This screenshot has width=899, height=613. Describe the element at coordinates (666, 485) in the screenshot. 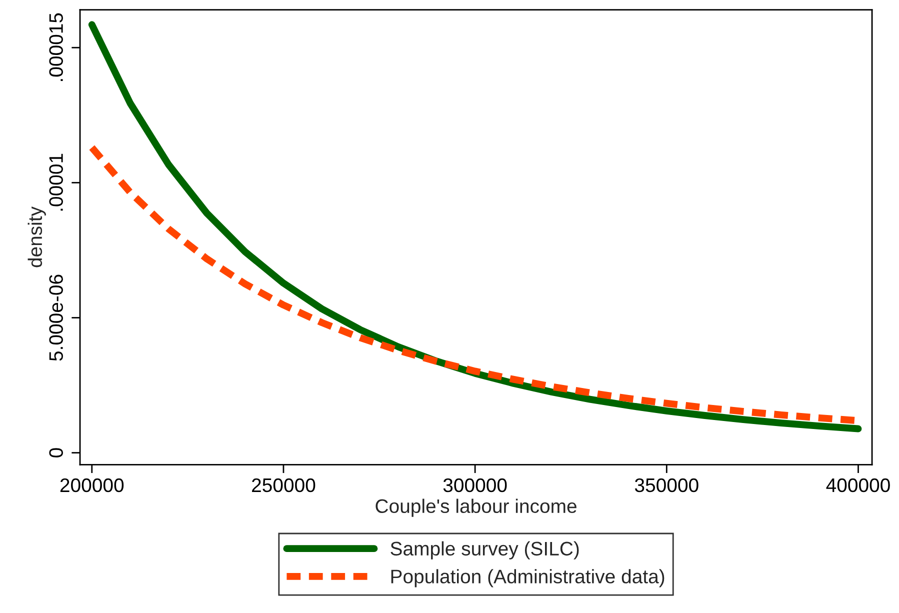

I see `x-tick-label: 350000` at that location.